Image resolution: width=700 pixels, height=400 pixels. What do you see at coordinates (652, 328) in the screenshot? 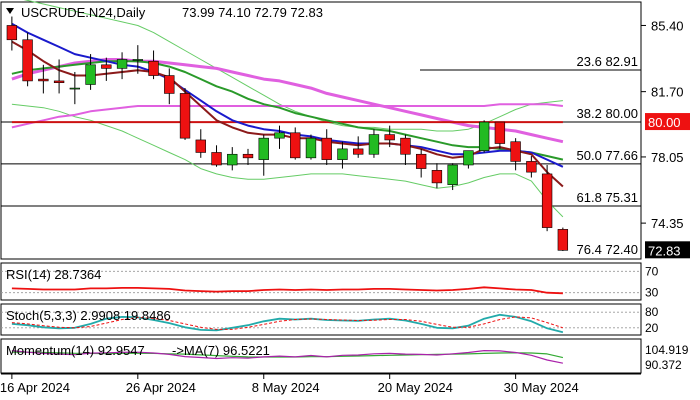
I see `stoch-axis-label: 20` at bounding box center [652, 328].